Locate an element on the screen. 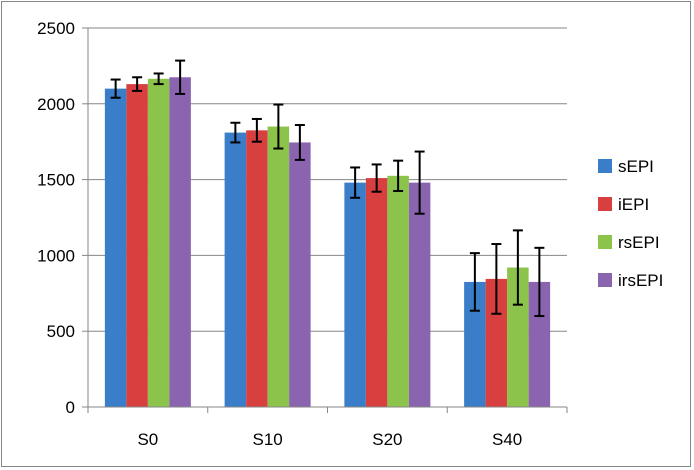  error-bar-irsEPI-S0 is located at coordinates (180, 77).